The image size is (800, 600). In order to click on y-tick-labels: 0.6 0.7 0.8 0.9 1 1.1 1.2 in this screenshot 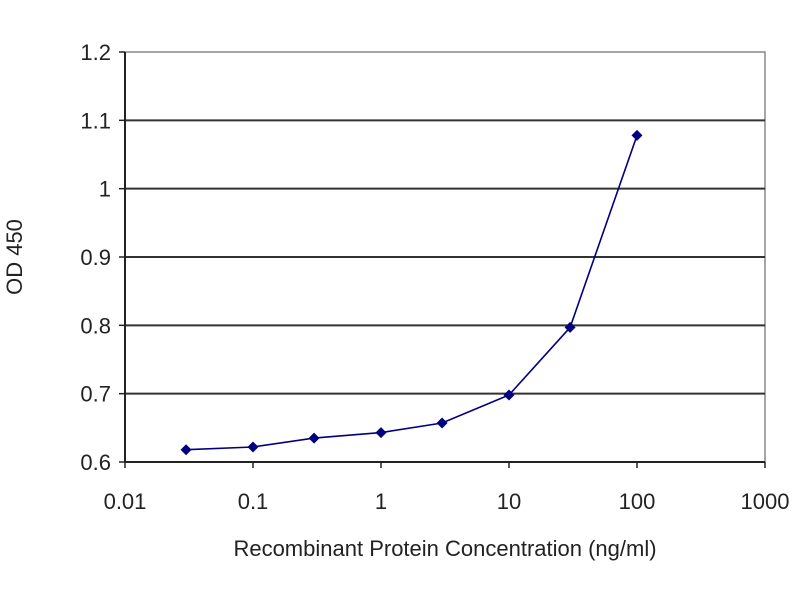, I will do `click(102, 257)`.